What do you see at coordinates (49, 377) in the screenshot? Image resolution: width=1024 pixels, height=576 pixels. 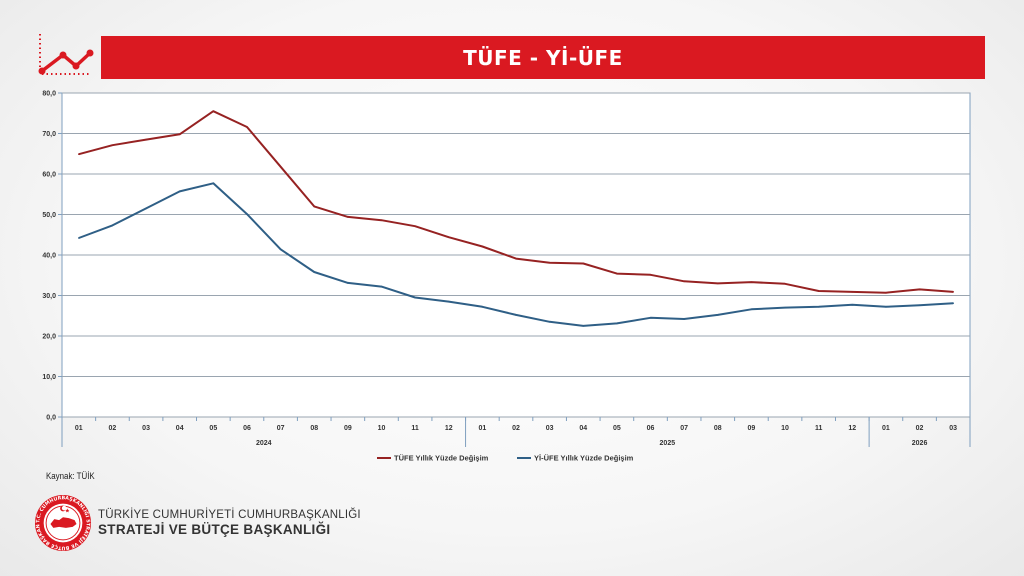 I see `y-tick-label: 10,0` at bounding box center [49, 377].